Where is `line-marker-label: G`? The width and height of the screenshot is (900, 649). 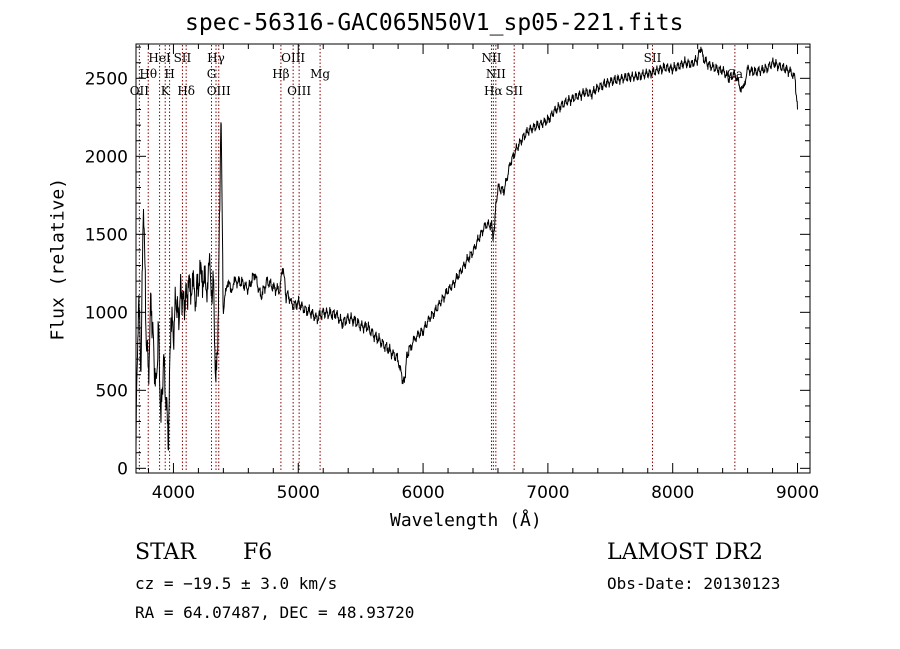
line-marker-label: G is located at coordinates (212, 74).